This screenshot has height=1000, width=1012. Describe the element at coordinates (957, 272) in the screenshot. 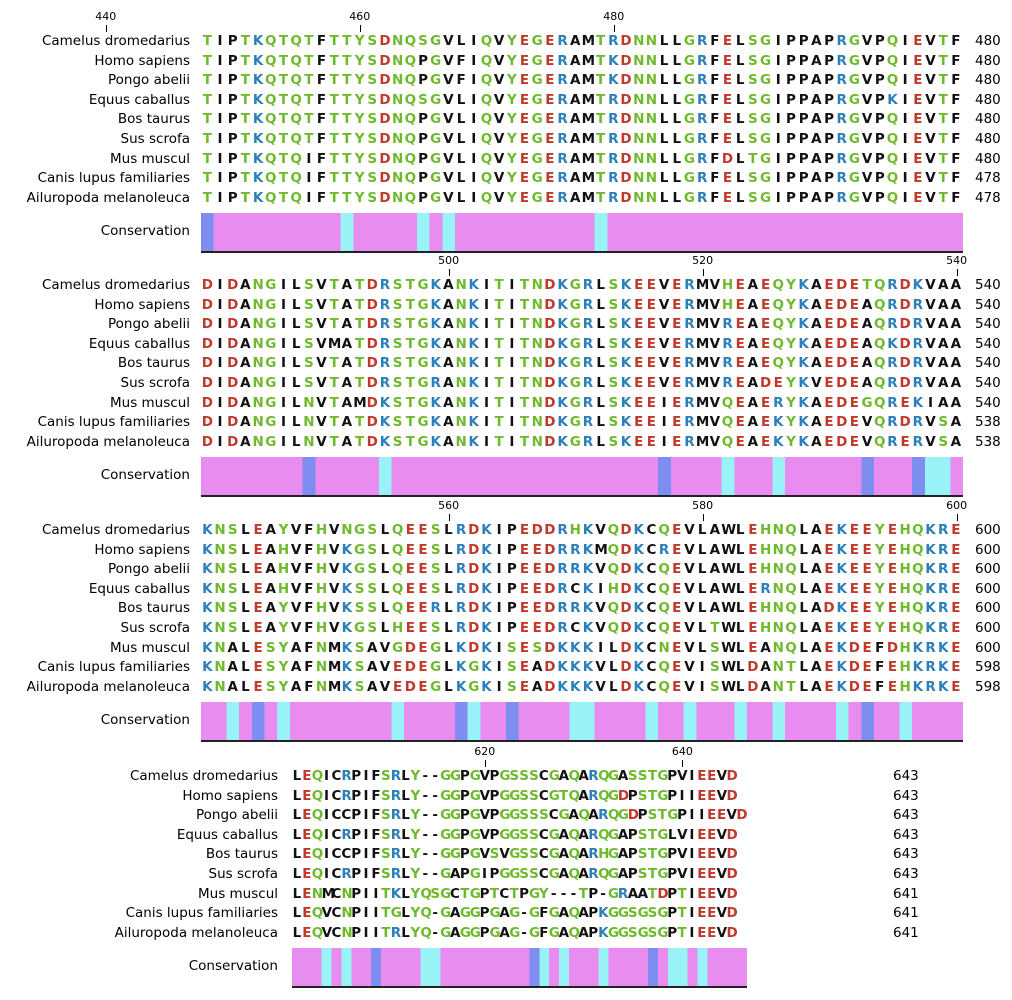

I see `tick-mark` at that location.